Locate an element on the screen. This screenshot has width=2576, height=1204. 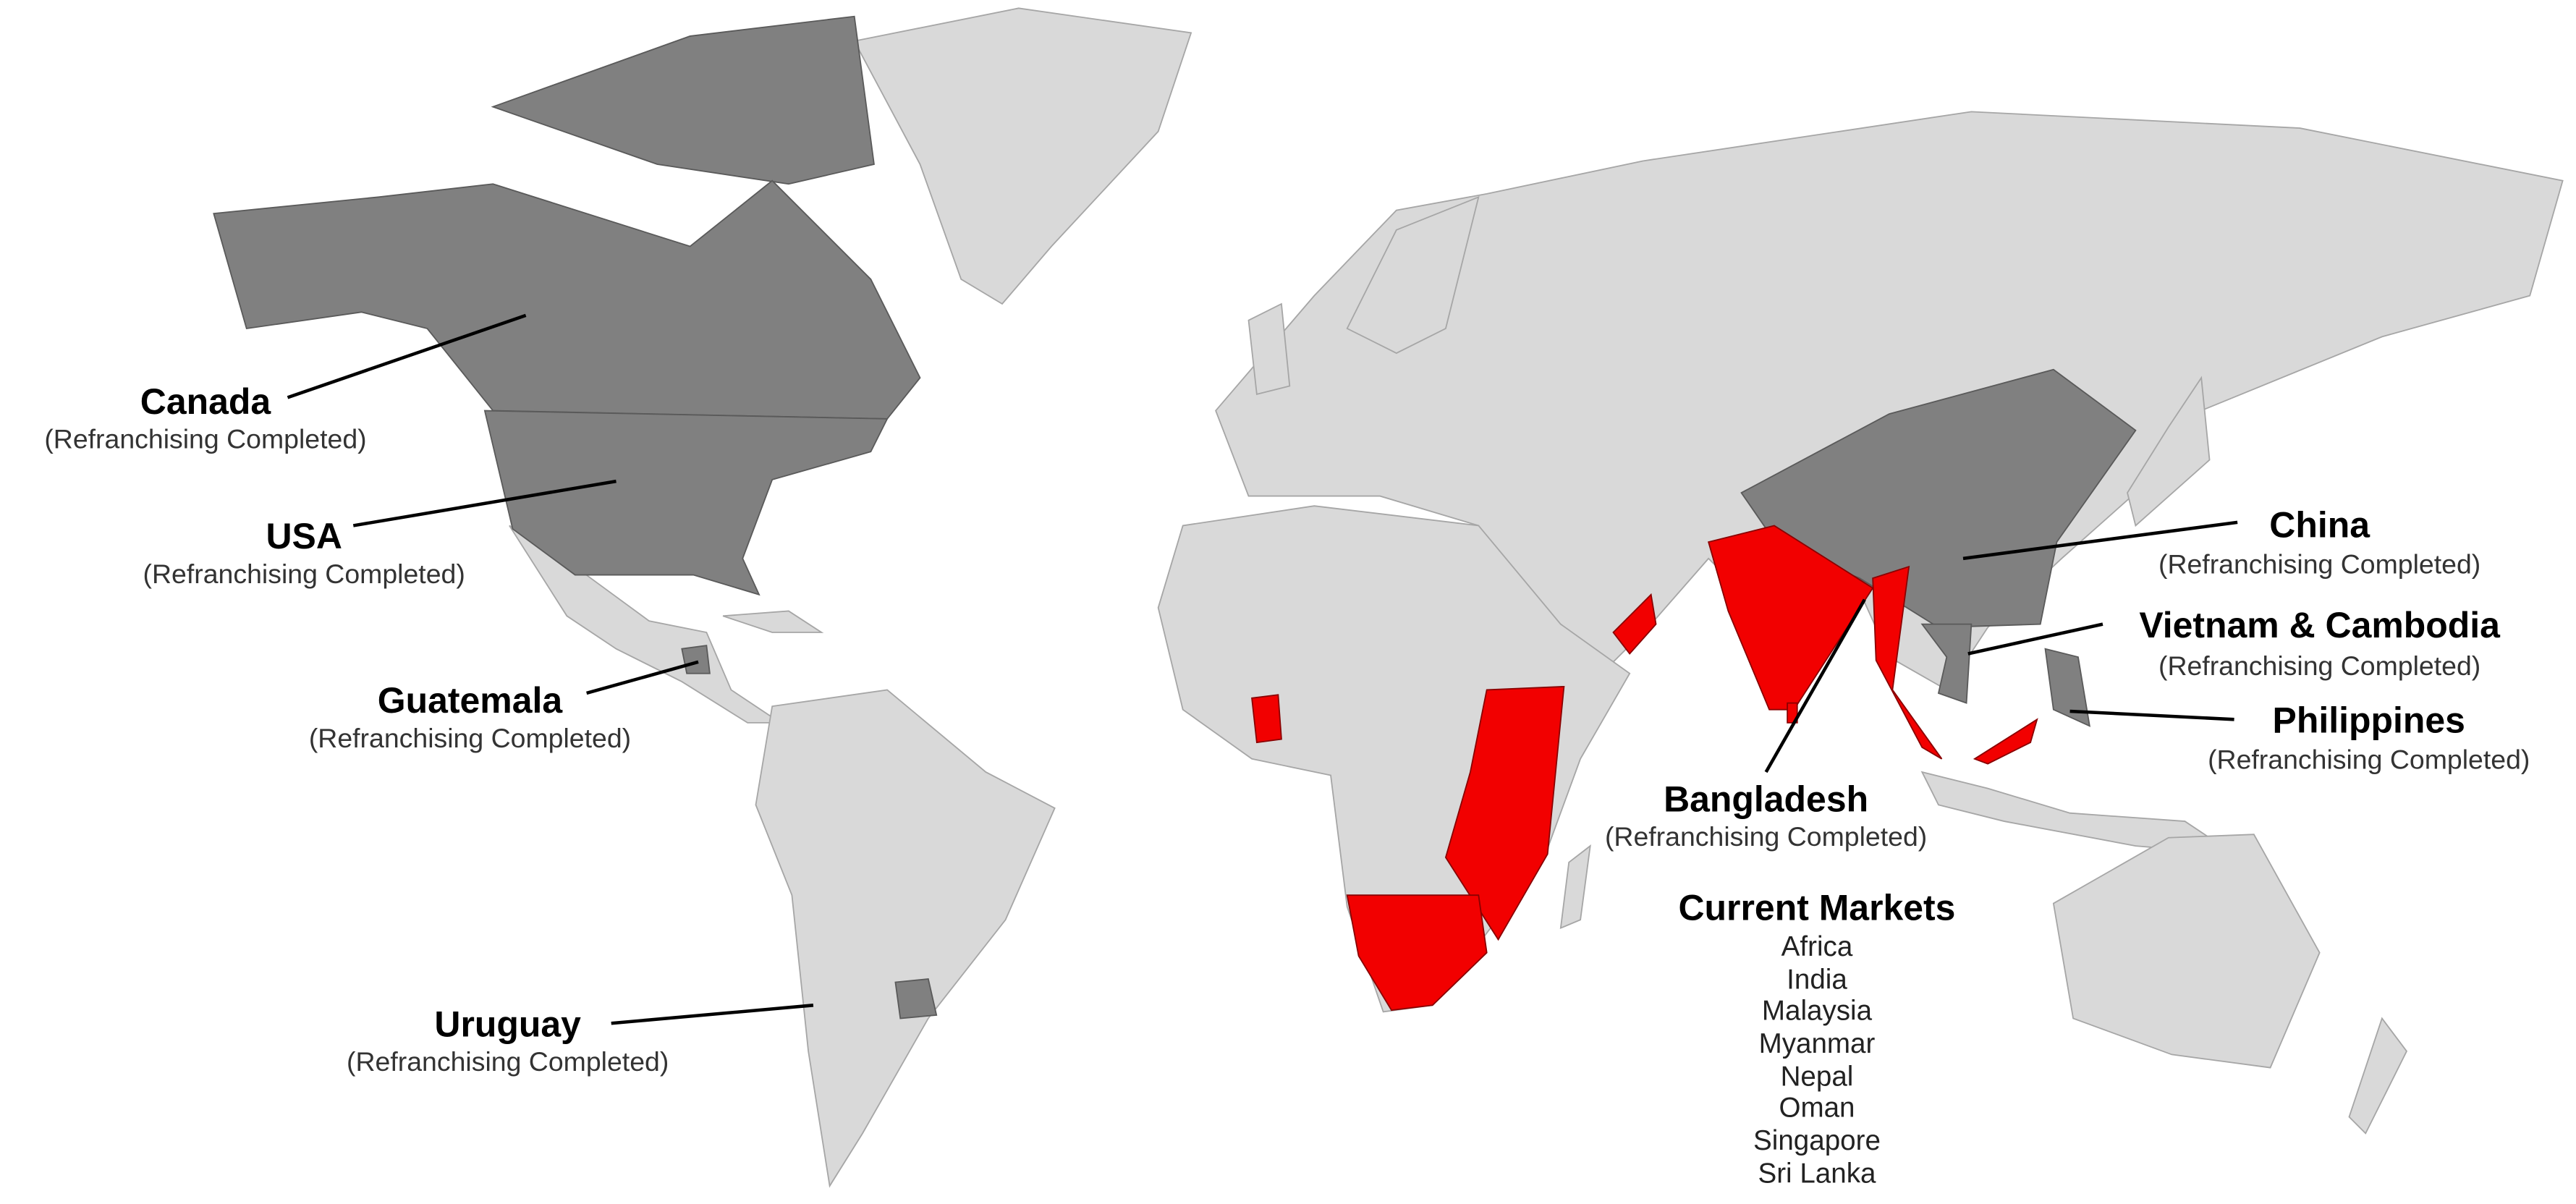
greenland is located at coordinates (1023, 156).